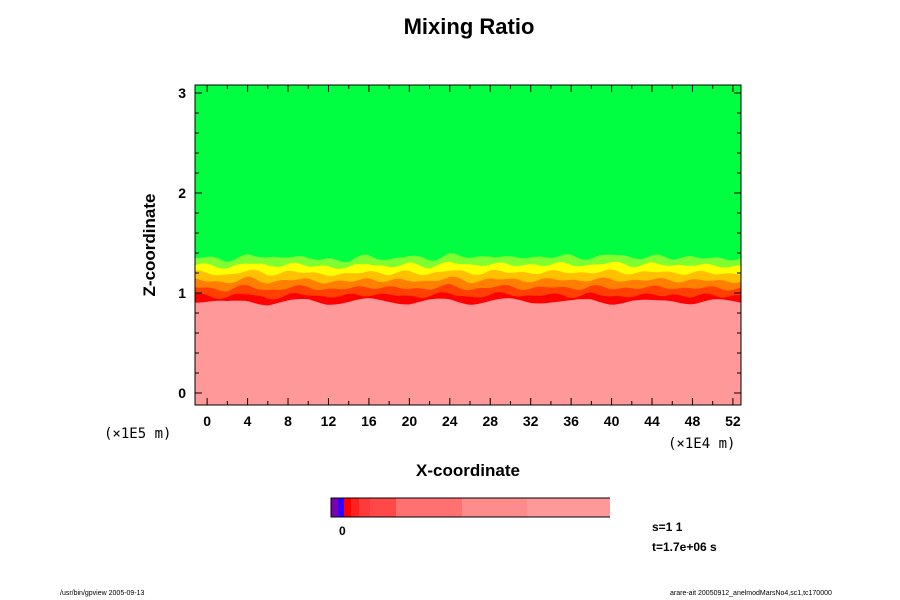  What do you see at coordinates (182, 293) in the screenshot?
I see `y-tick-label: 1` at bounding box center [182, 293].